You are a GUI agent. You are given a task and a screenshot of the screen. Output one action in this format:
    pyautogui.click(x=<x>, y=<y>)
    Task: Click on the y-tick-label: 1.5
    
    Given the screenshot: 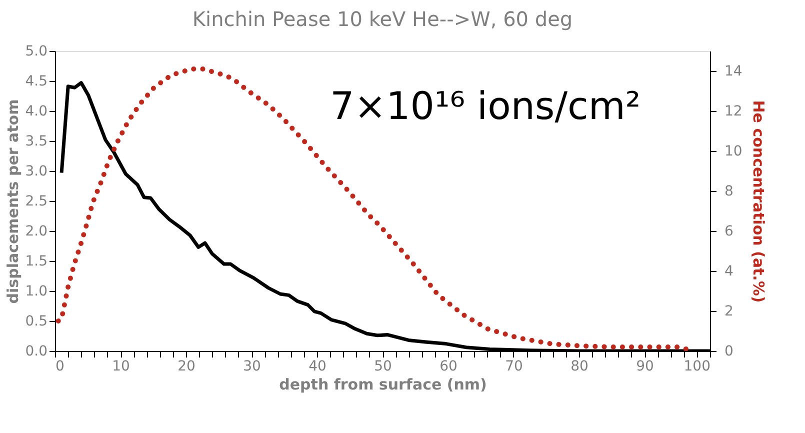 What is the action you would take?
    pyautogui.click(x=36, y=262)
    